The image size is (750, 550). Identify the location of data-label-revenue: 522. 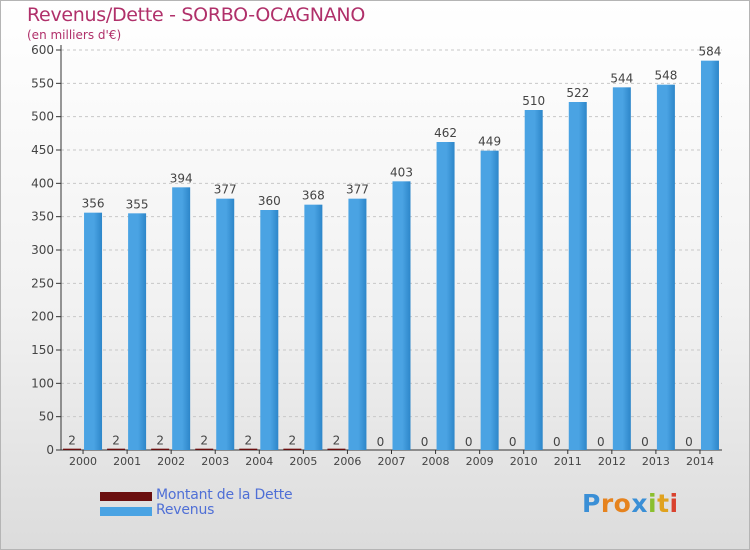
(577, 93).